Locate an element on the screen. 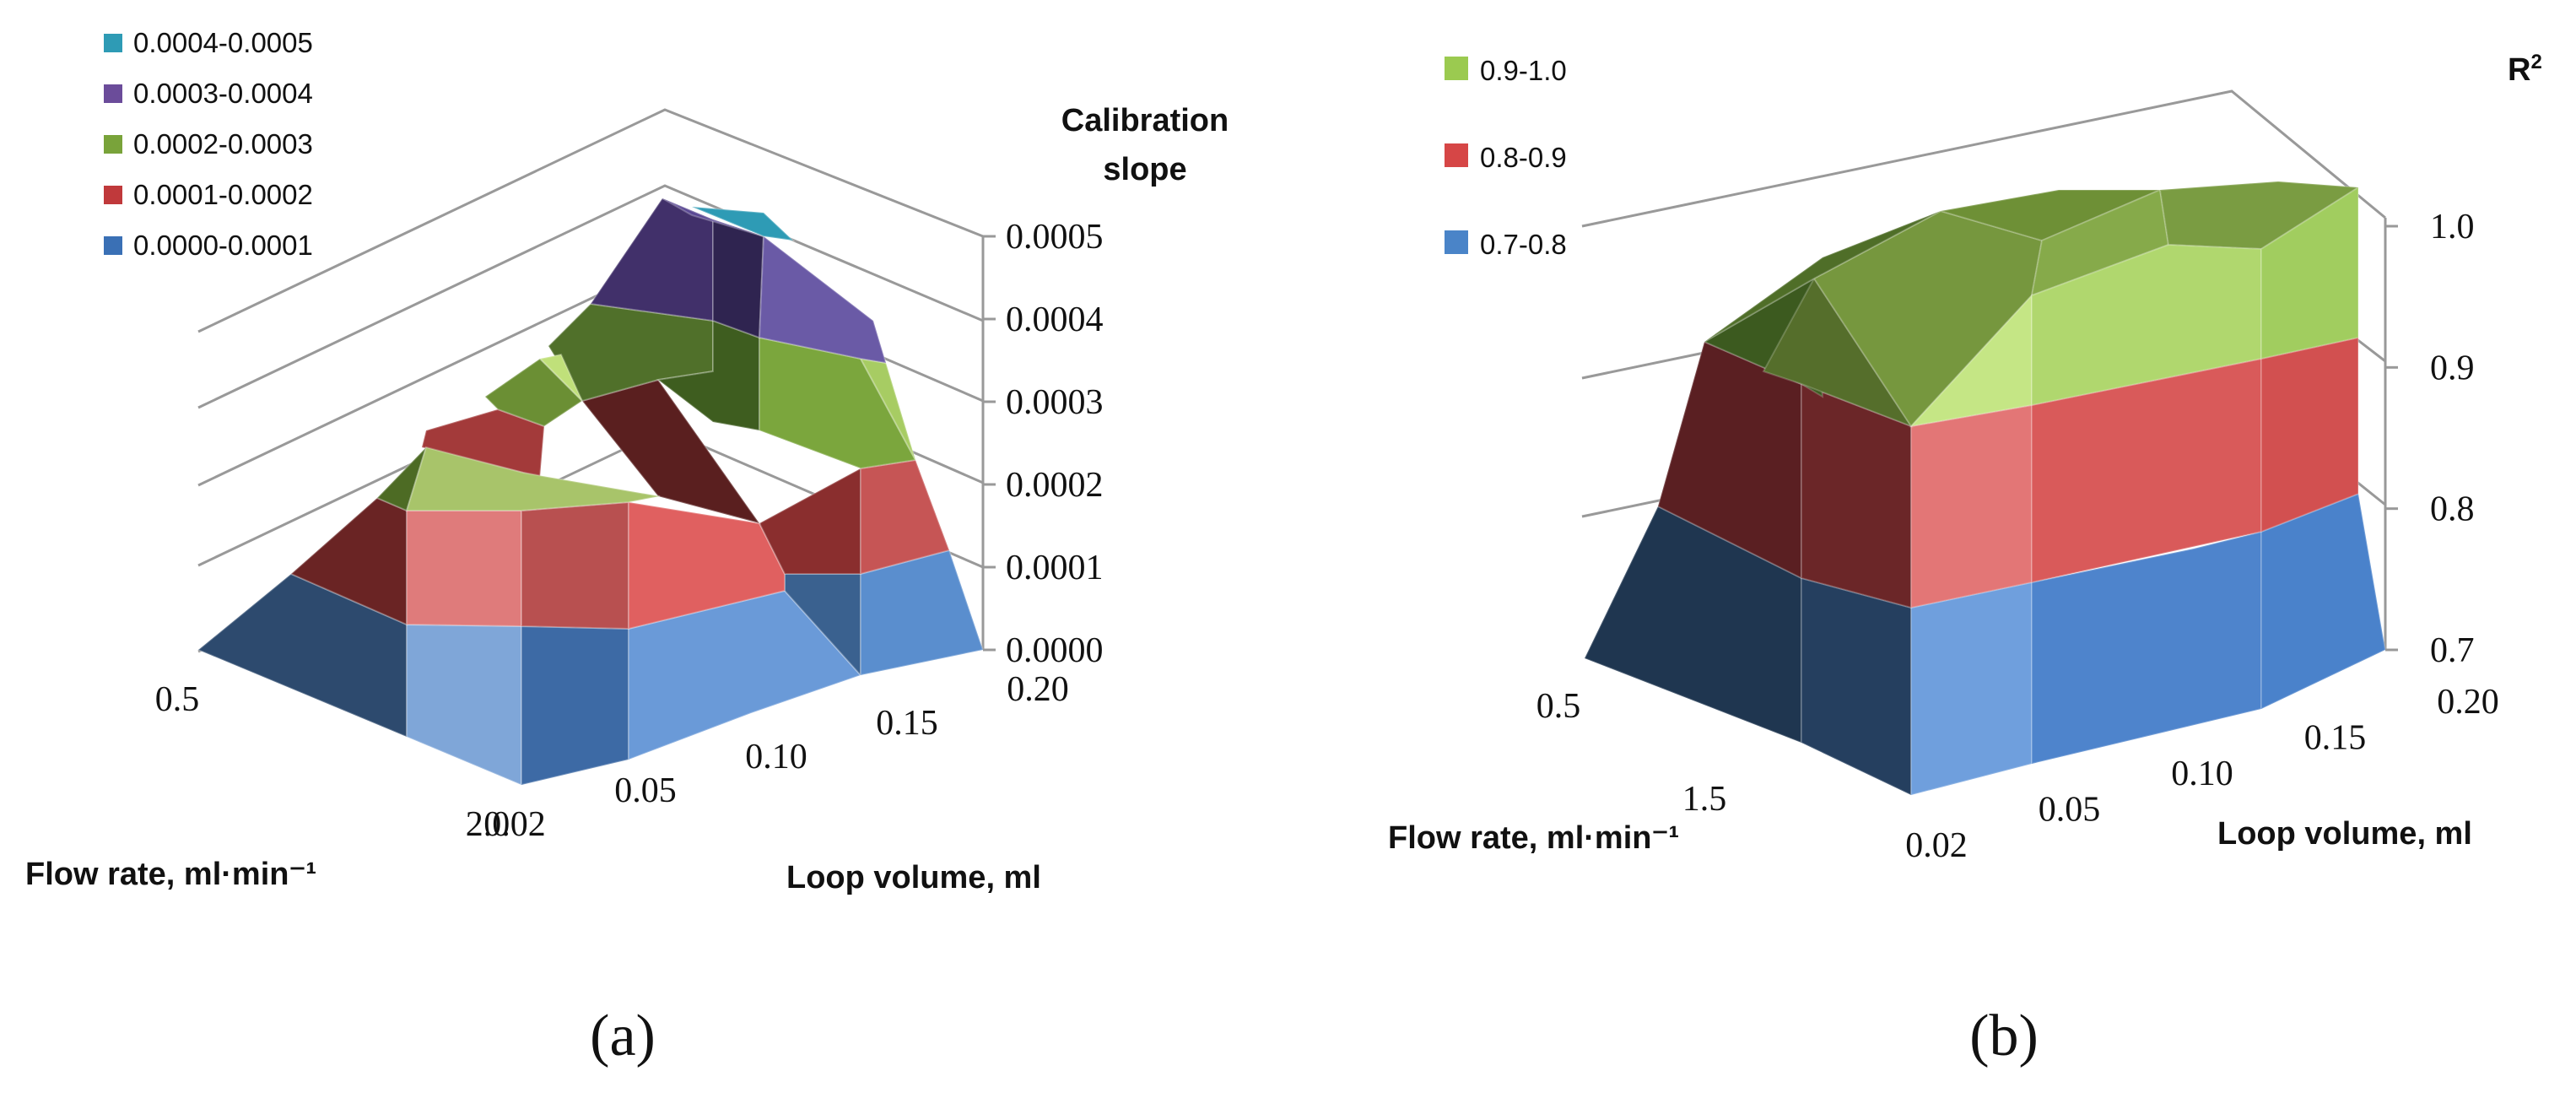  panel-a-band-0.0001-0.0002-back1 is located at coordinates (483, 443).